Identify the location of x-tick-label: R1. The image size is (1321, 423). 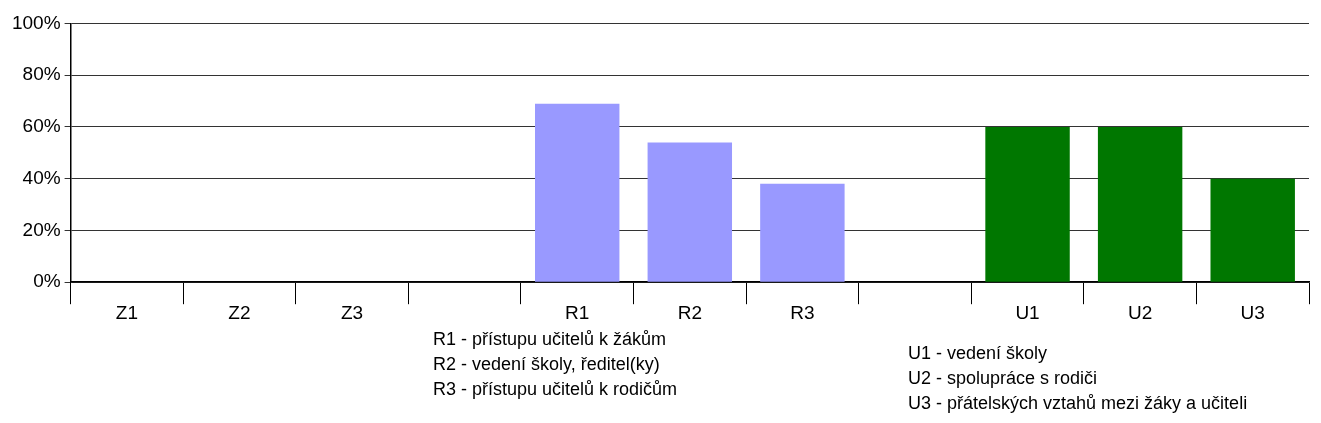
(577, 312).